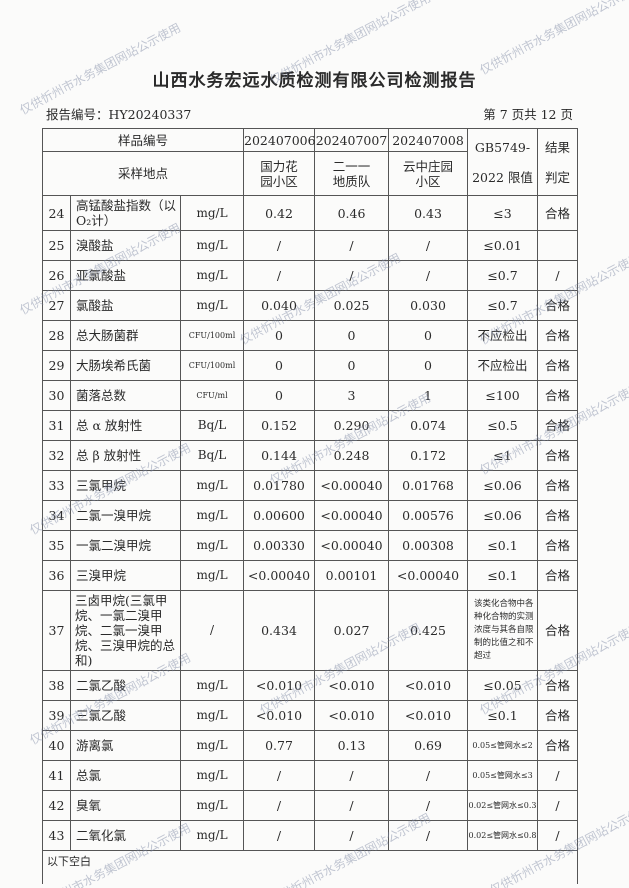 The image size is (629, 888). Describe the element at coordinates (503, 455) in the screenshot. I see `limit: ≤1` at that location.